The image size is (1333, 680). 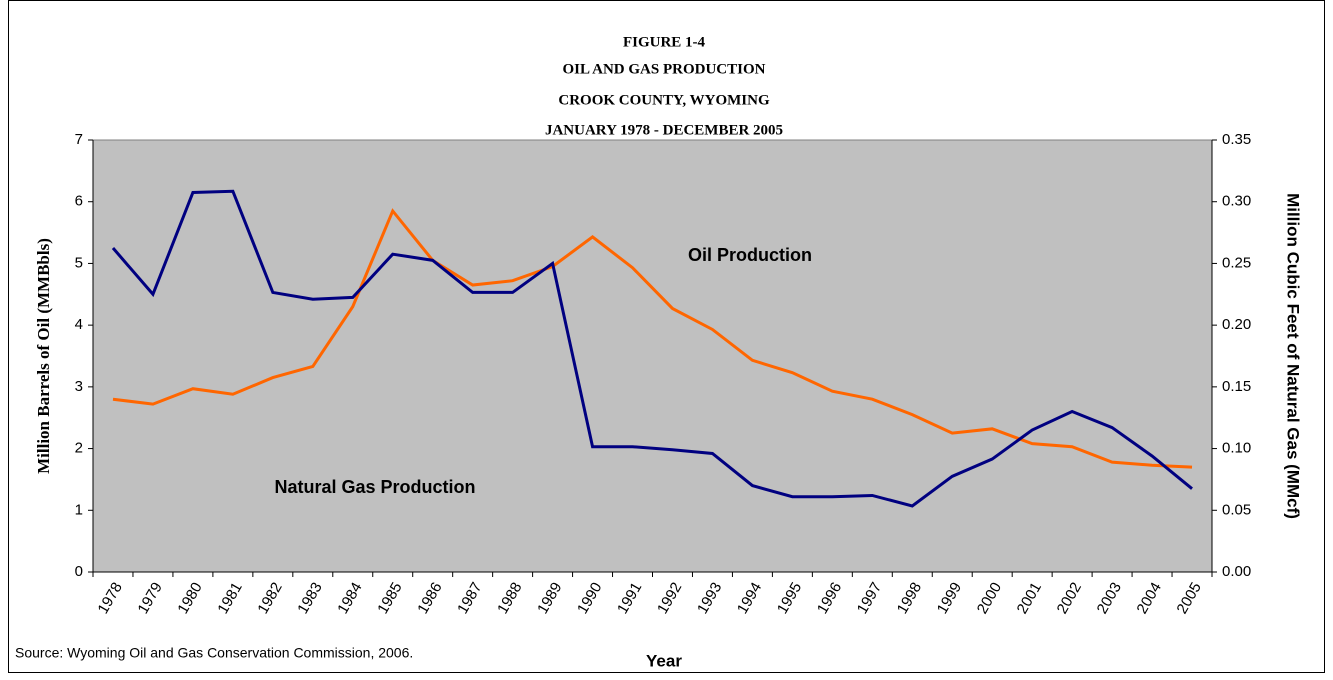 I want to click on y2-tick-label: 0.25, so click(x=1236, y=262).